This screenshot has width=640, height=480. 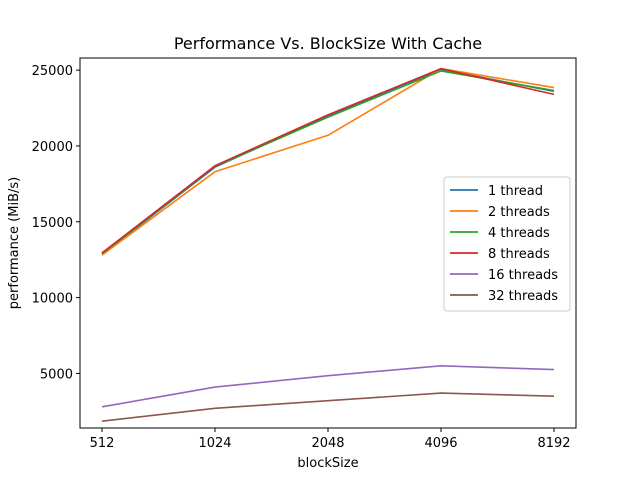 I want to click on y-tick-label: 25000, so click(x=52, y=71).